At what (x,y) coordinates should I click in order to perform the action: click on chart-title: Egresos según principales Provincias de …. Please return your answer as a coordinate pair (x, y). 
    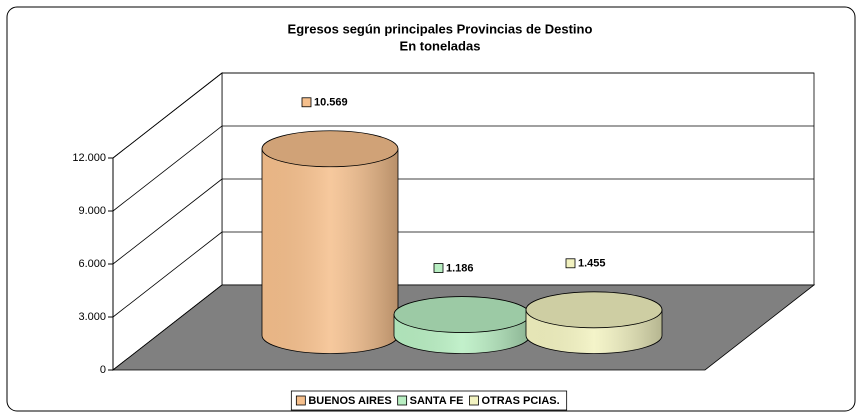
    Looking at the image, I should click on (440, 28).